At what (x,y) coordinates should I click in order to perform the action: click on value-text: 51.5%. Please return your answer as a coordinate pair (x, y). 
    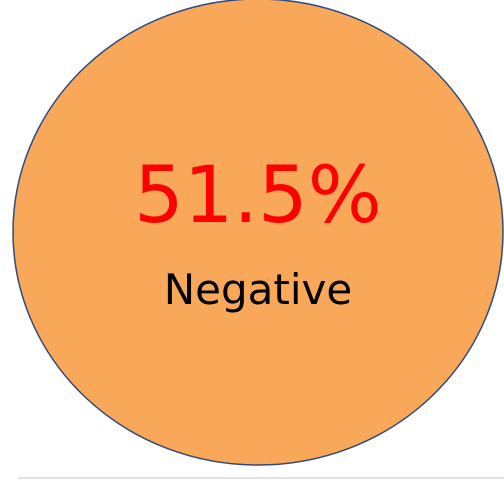
    Looking at the image, I should click on (258, 196).